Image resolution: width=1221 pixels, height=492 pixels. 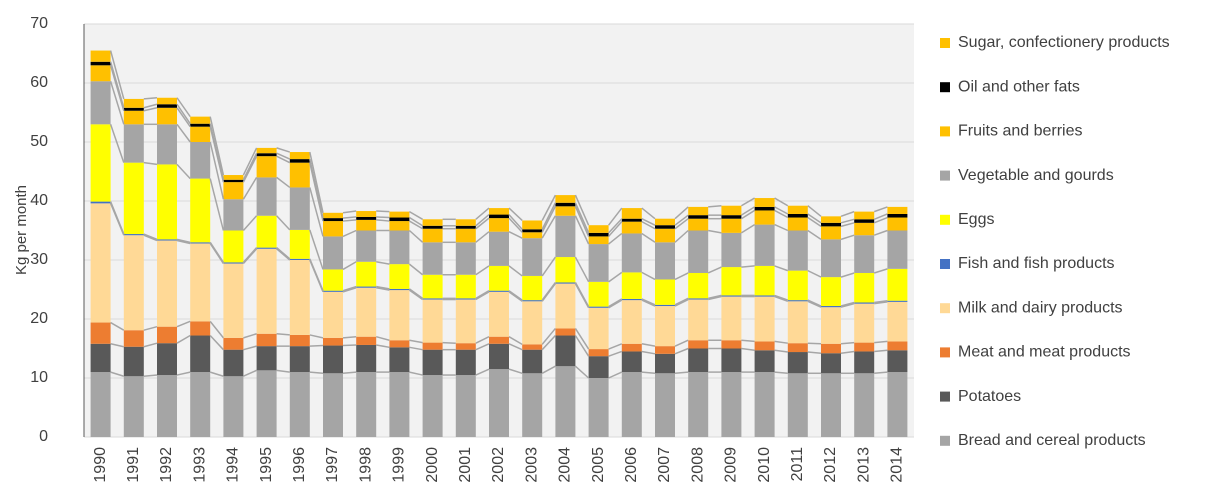 What do you see at coordinates (498, 465) in the screenshot?
I see `x-tick-label: 2002` at bounding box center [498, 465].